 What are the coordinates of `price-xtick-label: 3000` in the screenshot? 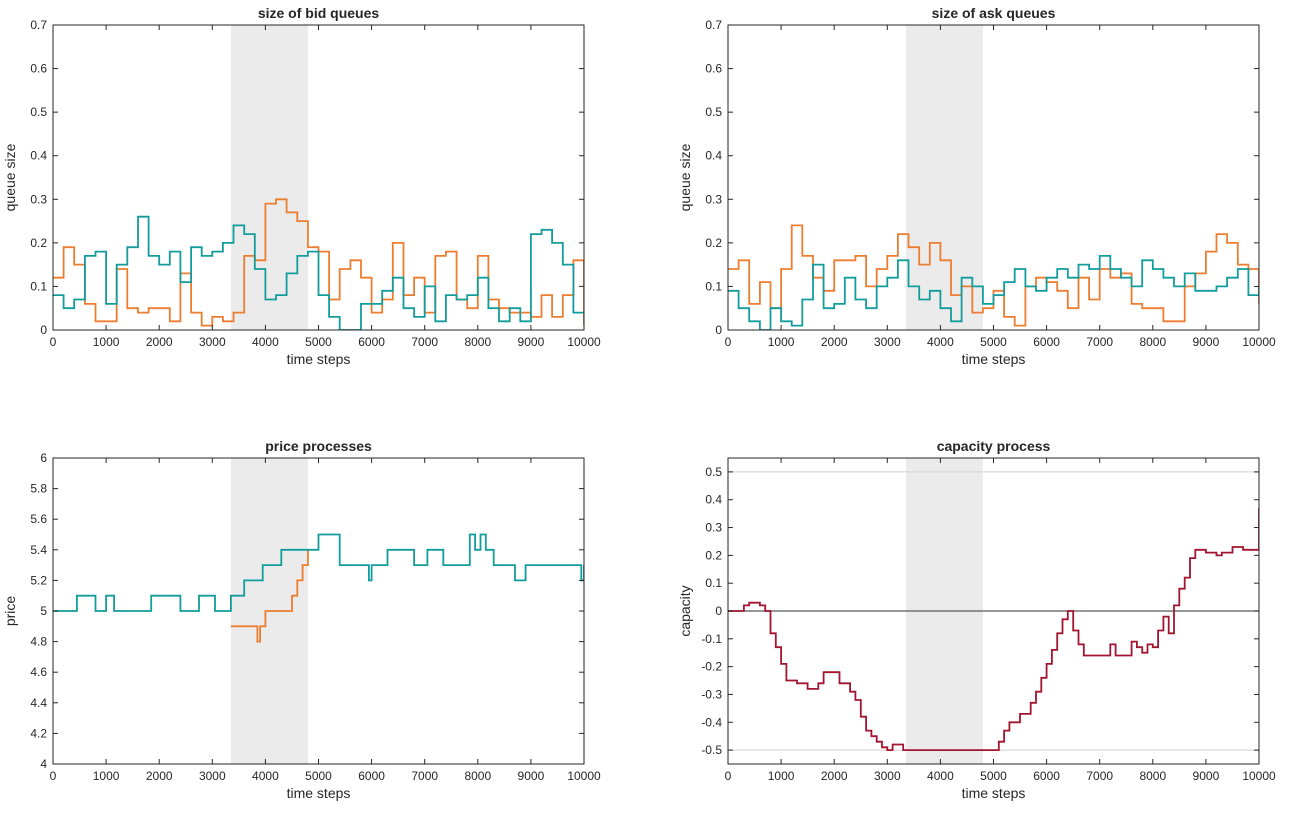 It's located at (212, 776).